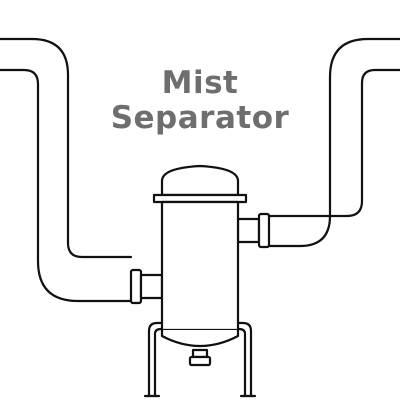 This screenshot has height=400, width=400. I want to click on outlet-flange-plate, so click(264, 230).